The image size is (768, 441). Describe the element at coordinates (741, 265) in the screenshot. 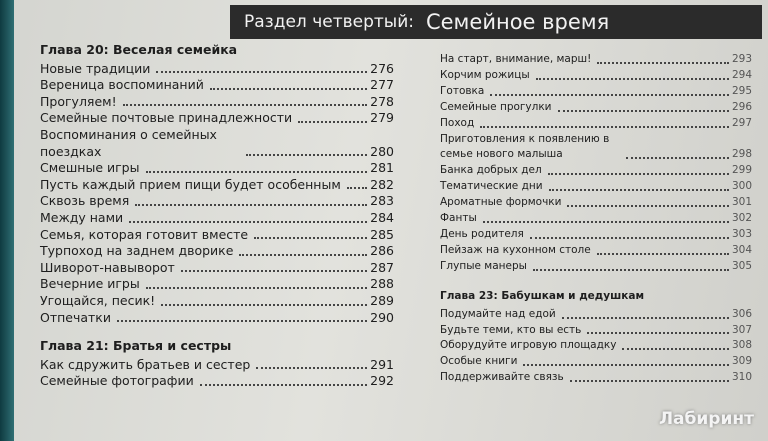

I see `page-number: 305` at that location.